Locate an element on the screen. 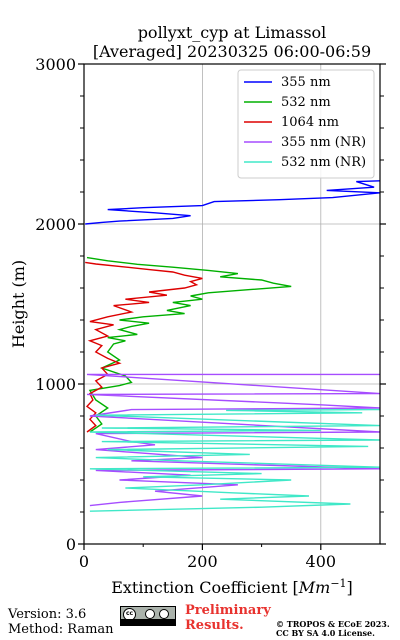  x-tick-label: 0 is located at coordinates (84, 561).